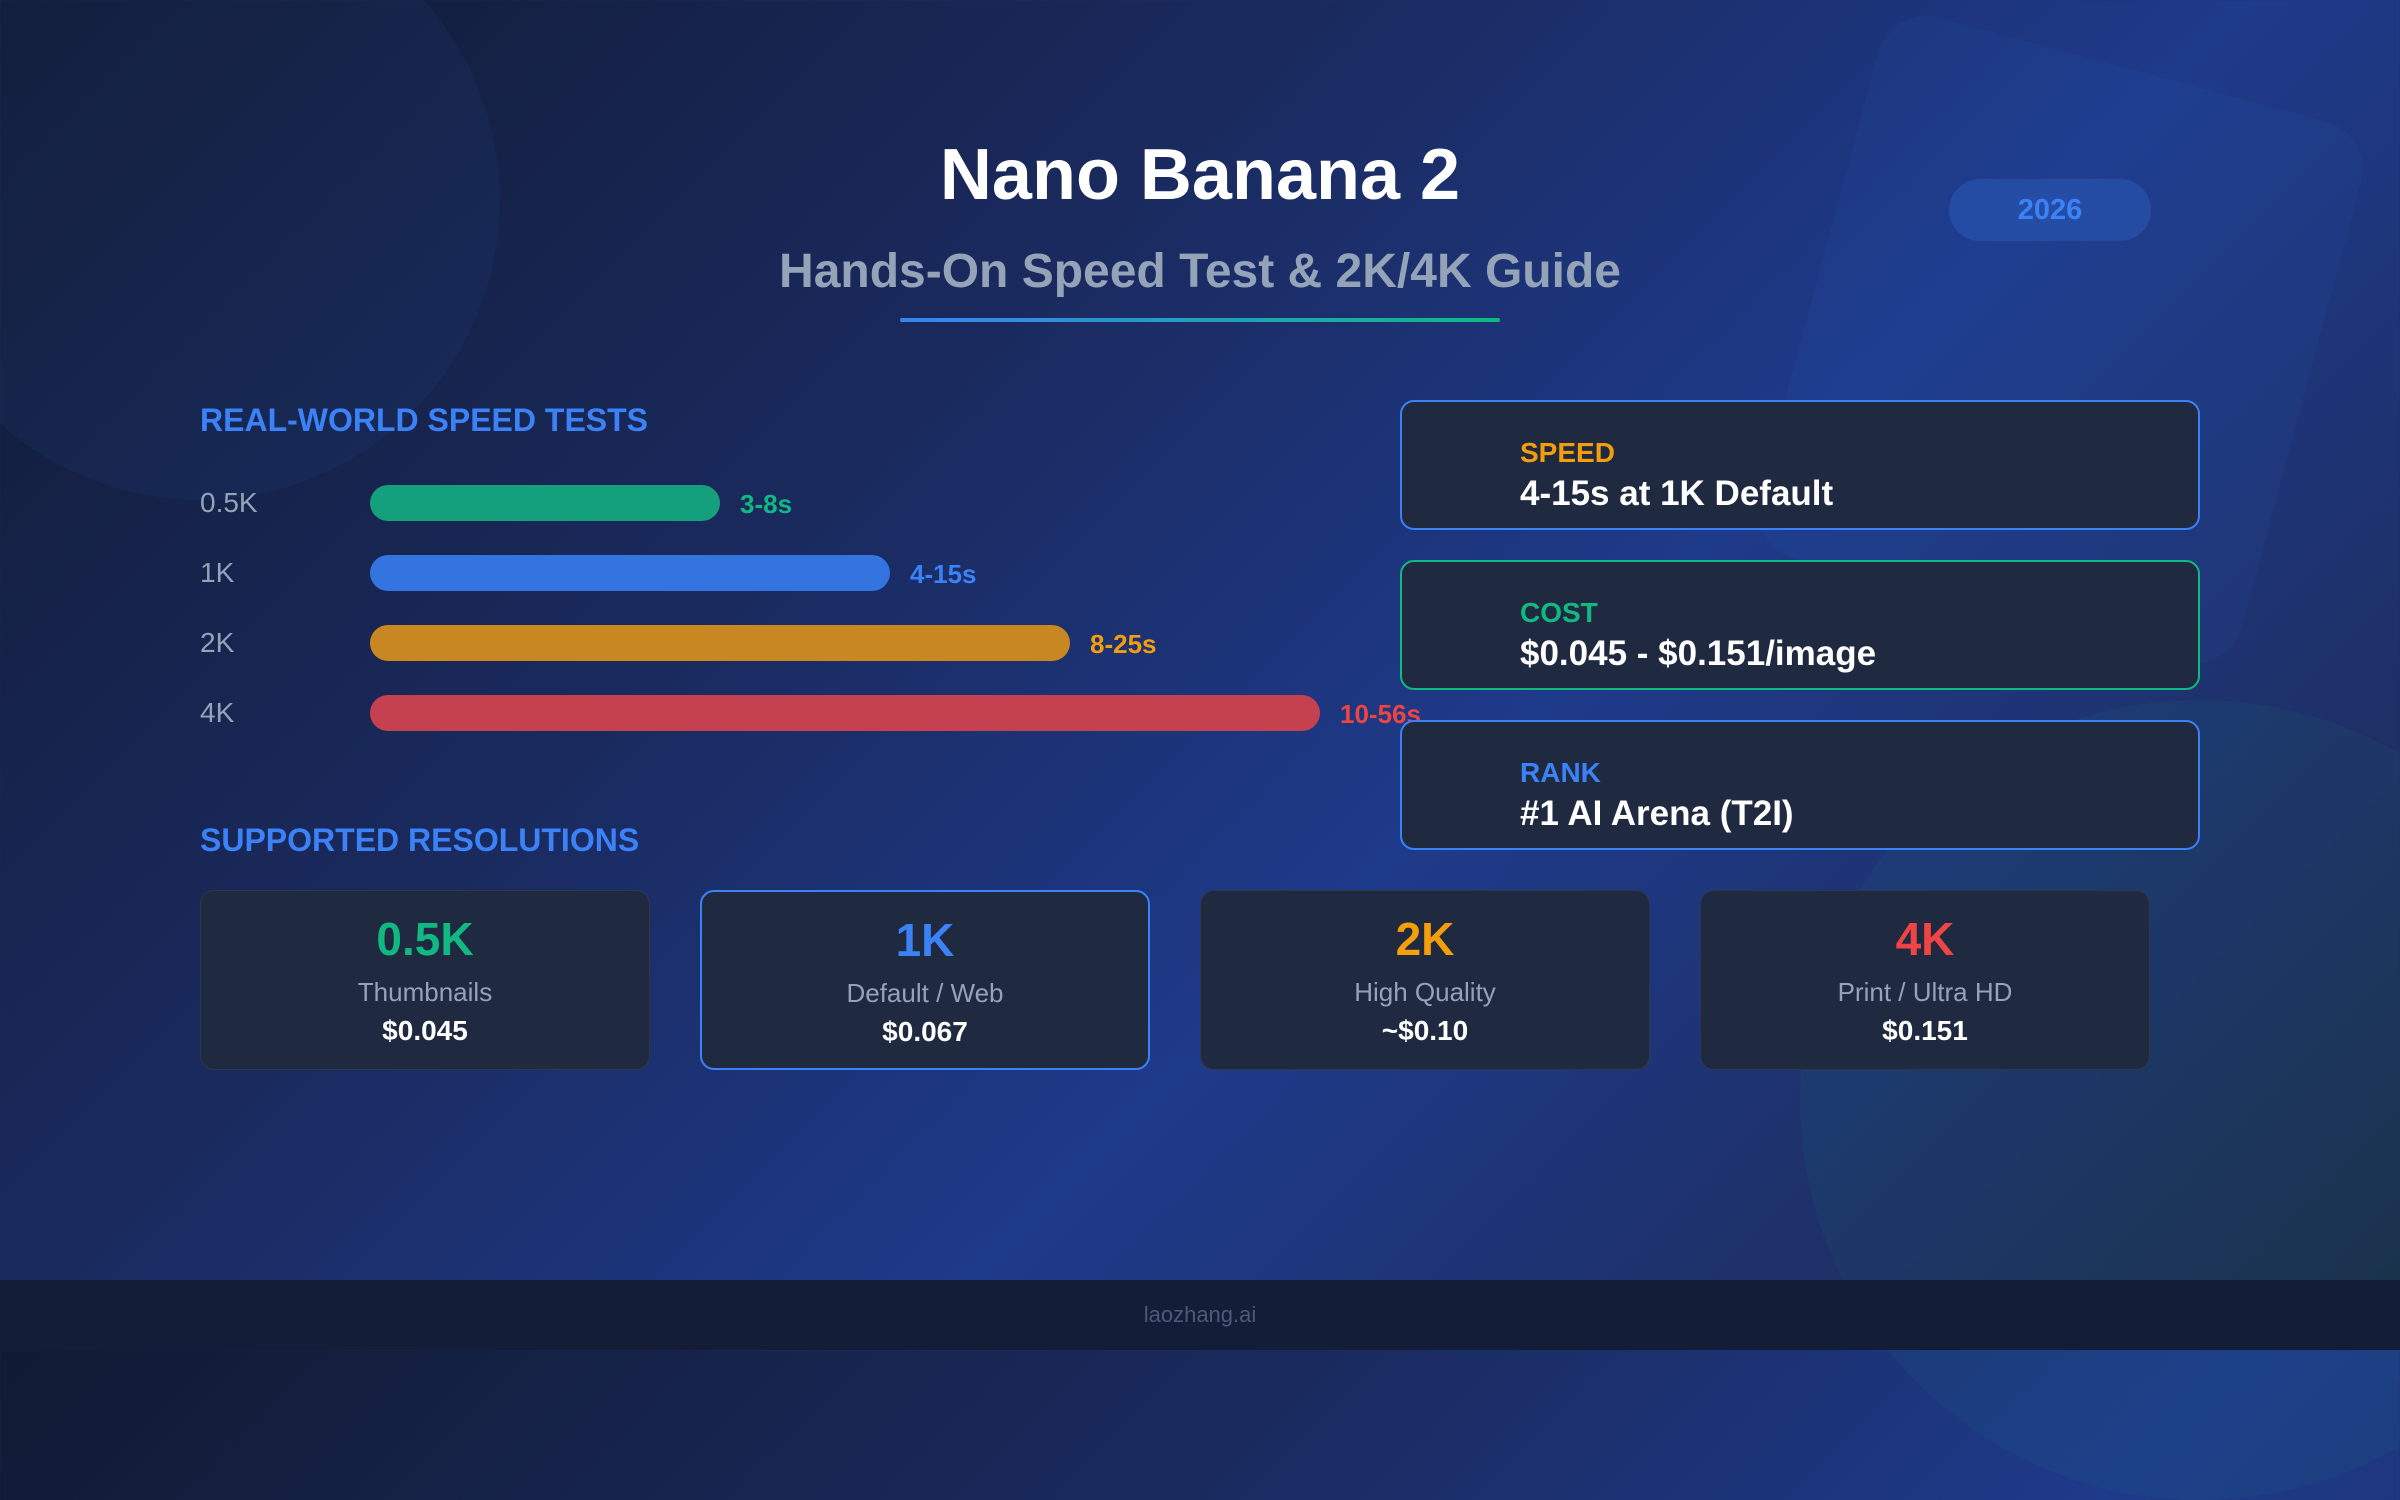  I want to click on resolution-use-case: High Quality, so click(1425, 992).